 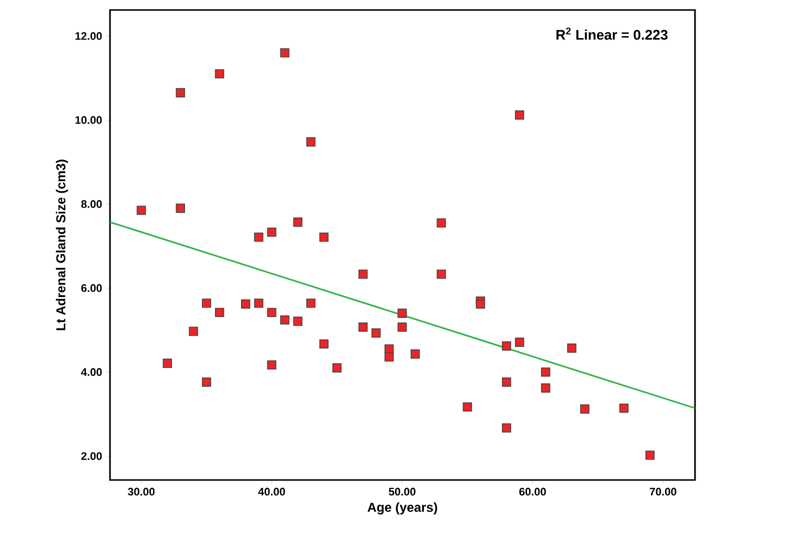 What do you see at coordinates (91, 204) in the screenshot?
I see `y-tick-label: 8.00` at bounding box center [91, 204].